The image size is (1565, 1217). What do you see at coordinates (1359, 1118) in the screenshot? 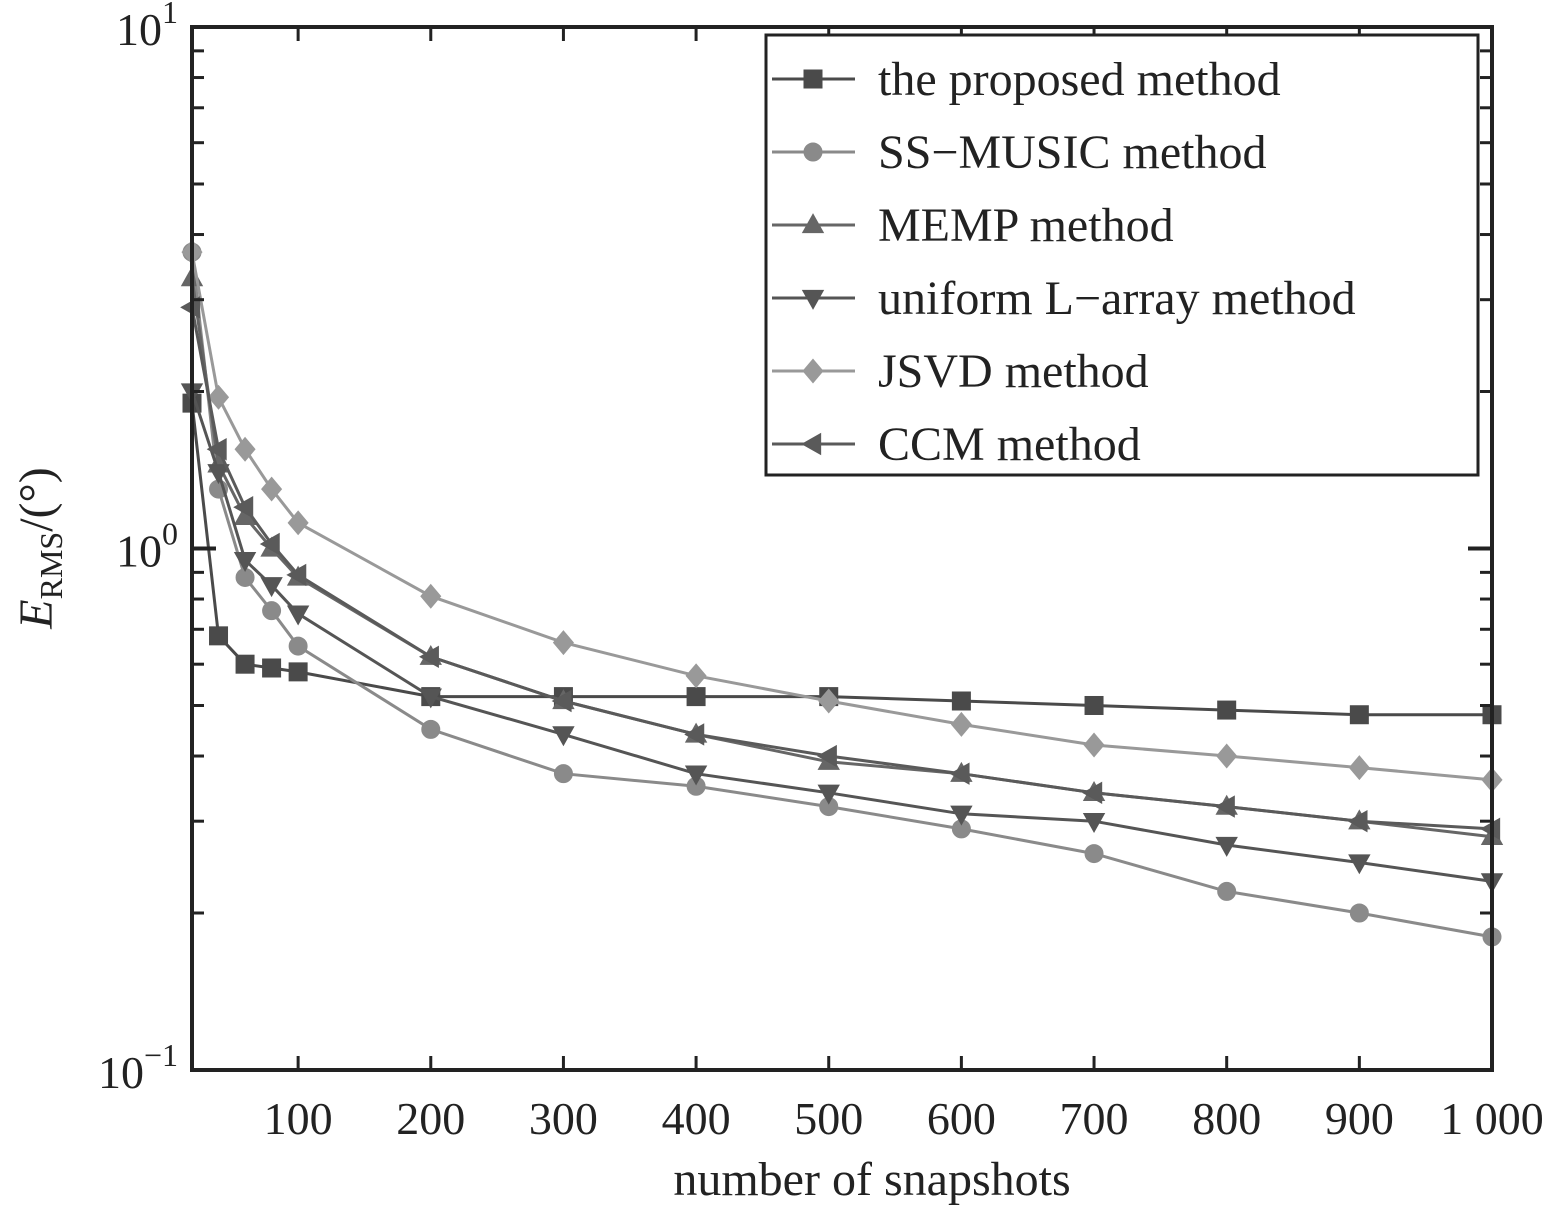
I see `x-tick-label: 900` at bounding box center [1359, 1118].